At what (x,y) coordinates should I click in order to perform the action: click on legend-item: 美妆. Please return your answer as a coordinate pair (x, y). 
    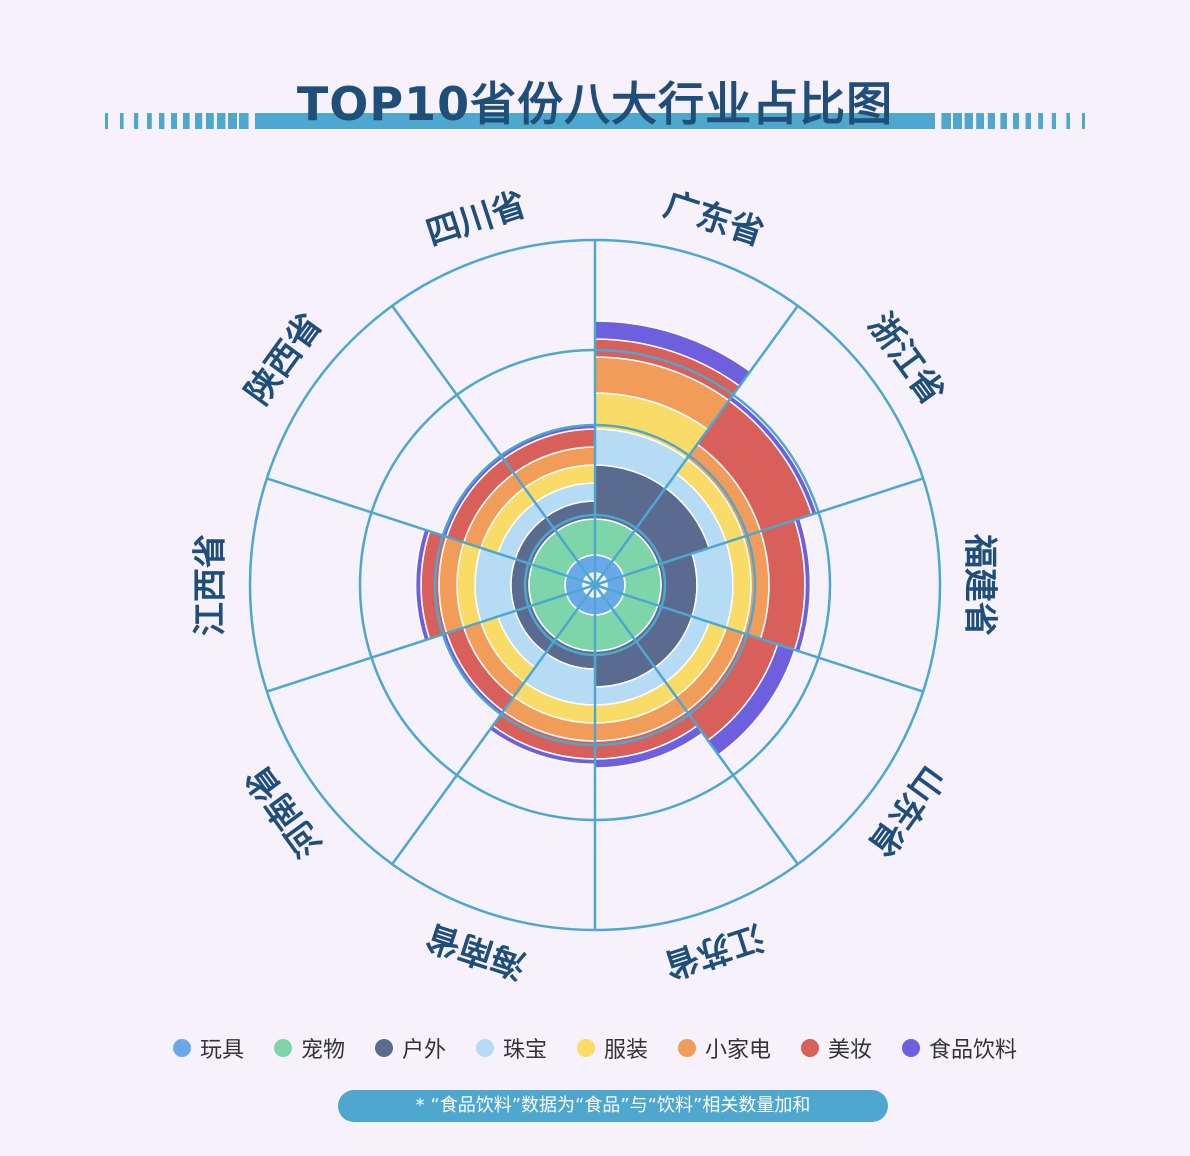
    Looking at the image, I should click on (836, 1048).